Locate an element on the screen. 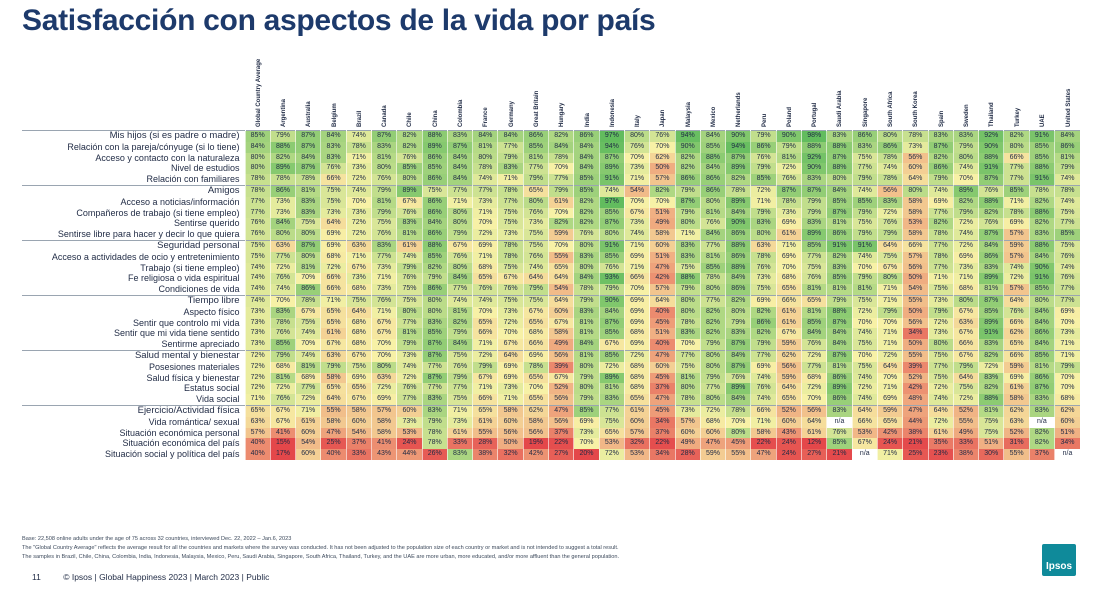  heatmap-cell: 55% is located at coordinates (333, 410).